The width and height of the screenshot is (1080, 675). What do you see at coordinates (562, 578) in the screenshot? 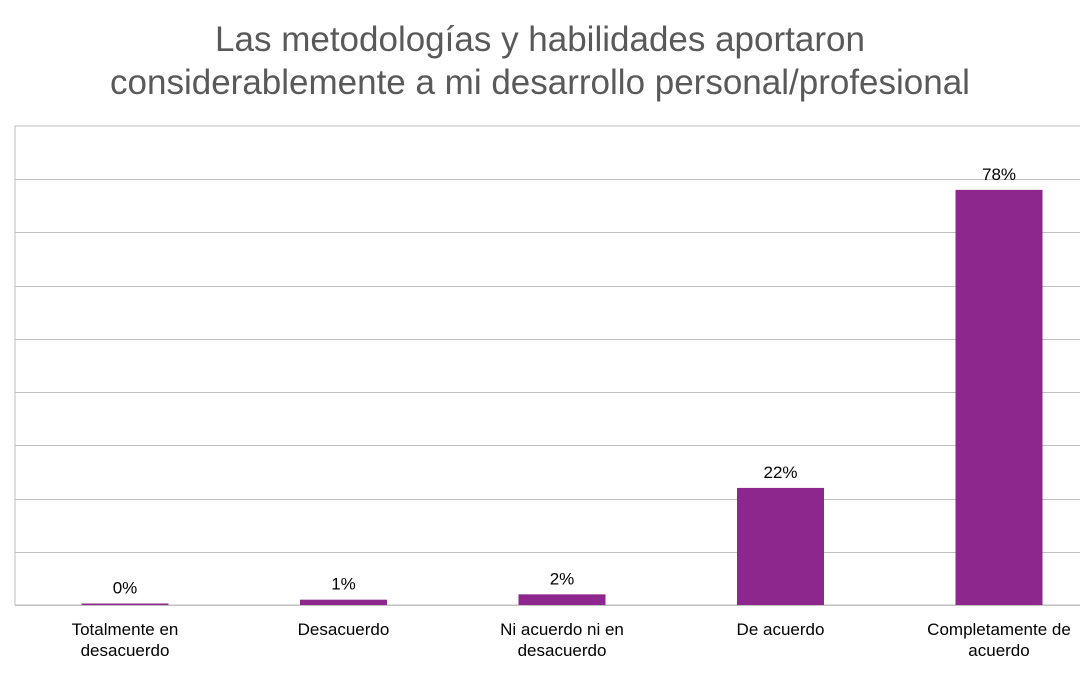
I see `data-label: 2%` at bounding box center [562, 578].